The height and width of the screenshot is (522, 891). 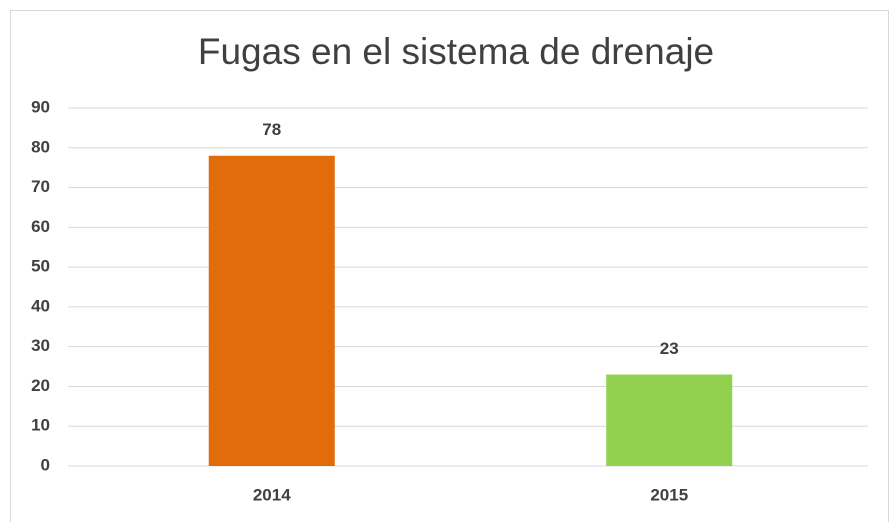 I want to click on x-tick-label: 2014, so click(x=272, y=494).